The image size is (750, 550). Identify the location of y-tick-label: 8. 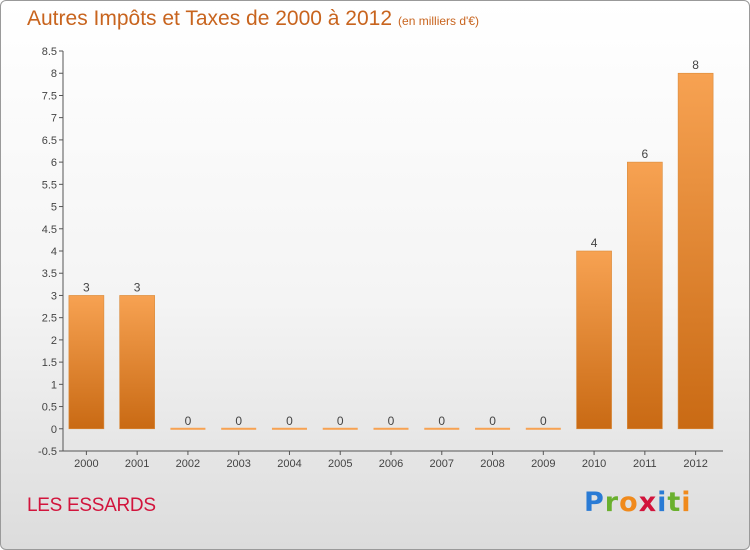
(54, 74).